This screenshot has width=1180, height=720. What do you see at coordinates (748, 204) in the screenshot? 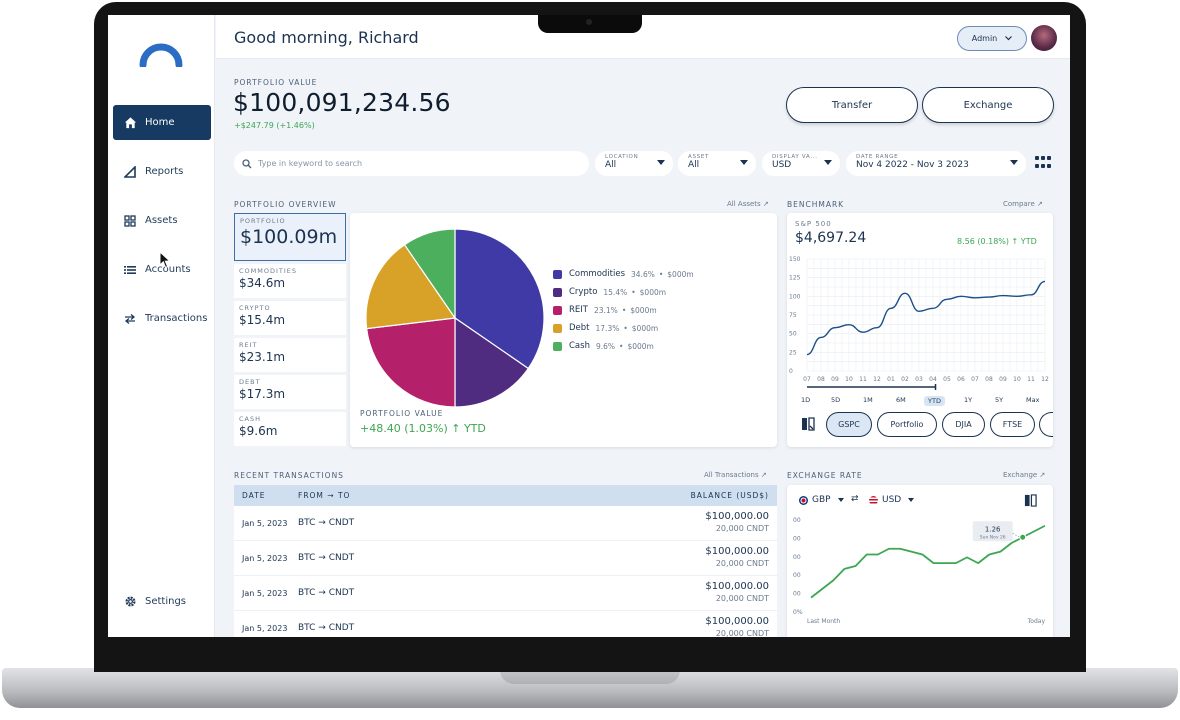
I see `all-assets-link: All Assets ↗` at bounding box center [748, 204].